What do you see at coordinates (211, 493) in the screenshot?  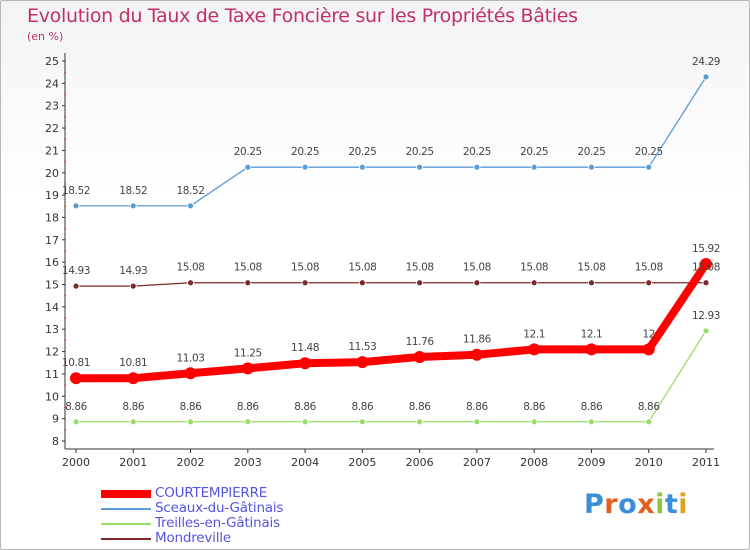 I see `legend-label-courtempierre: COURTEMPIERRE` at bounding box center [211, 493].